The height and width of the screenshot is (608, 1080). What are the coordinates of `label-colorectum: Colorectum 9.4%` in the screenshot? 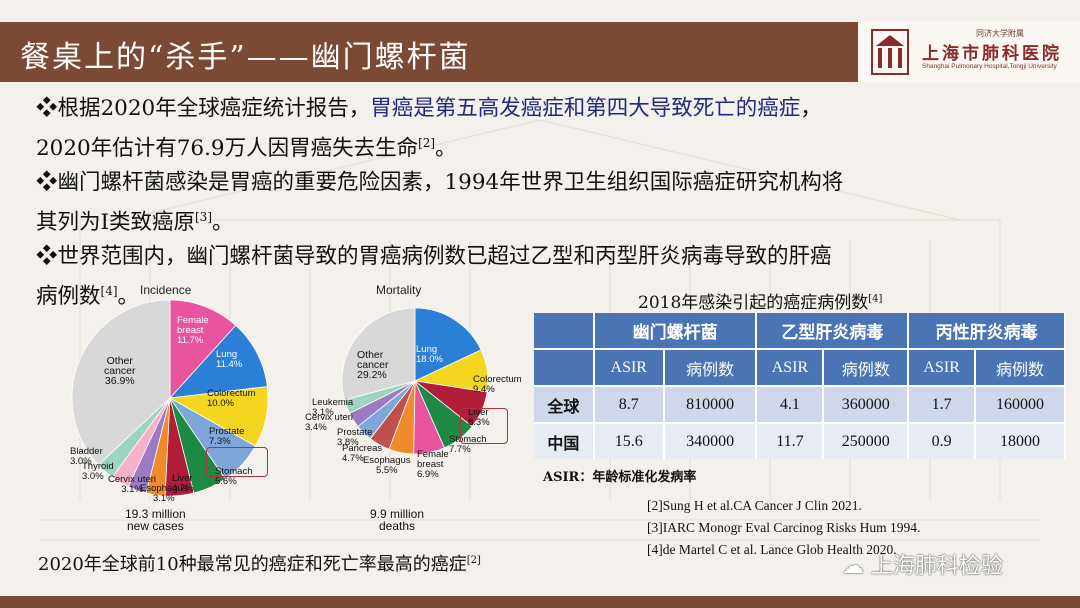 It's located at (497, 384).